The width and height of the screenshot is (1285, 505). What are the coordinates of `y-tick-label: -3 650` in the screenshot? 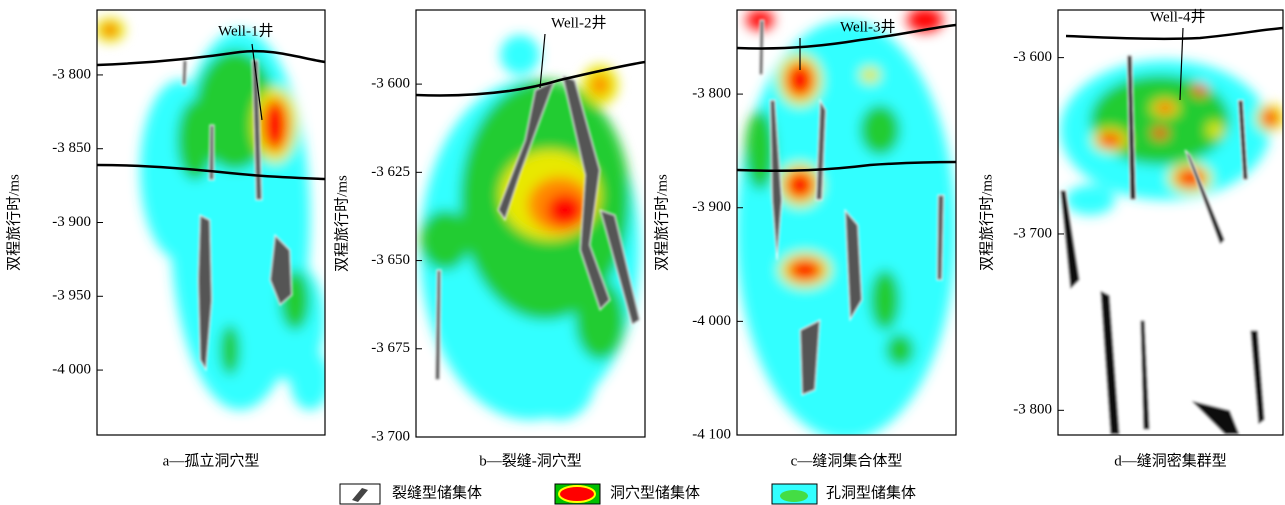 It's located at (390, 260).